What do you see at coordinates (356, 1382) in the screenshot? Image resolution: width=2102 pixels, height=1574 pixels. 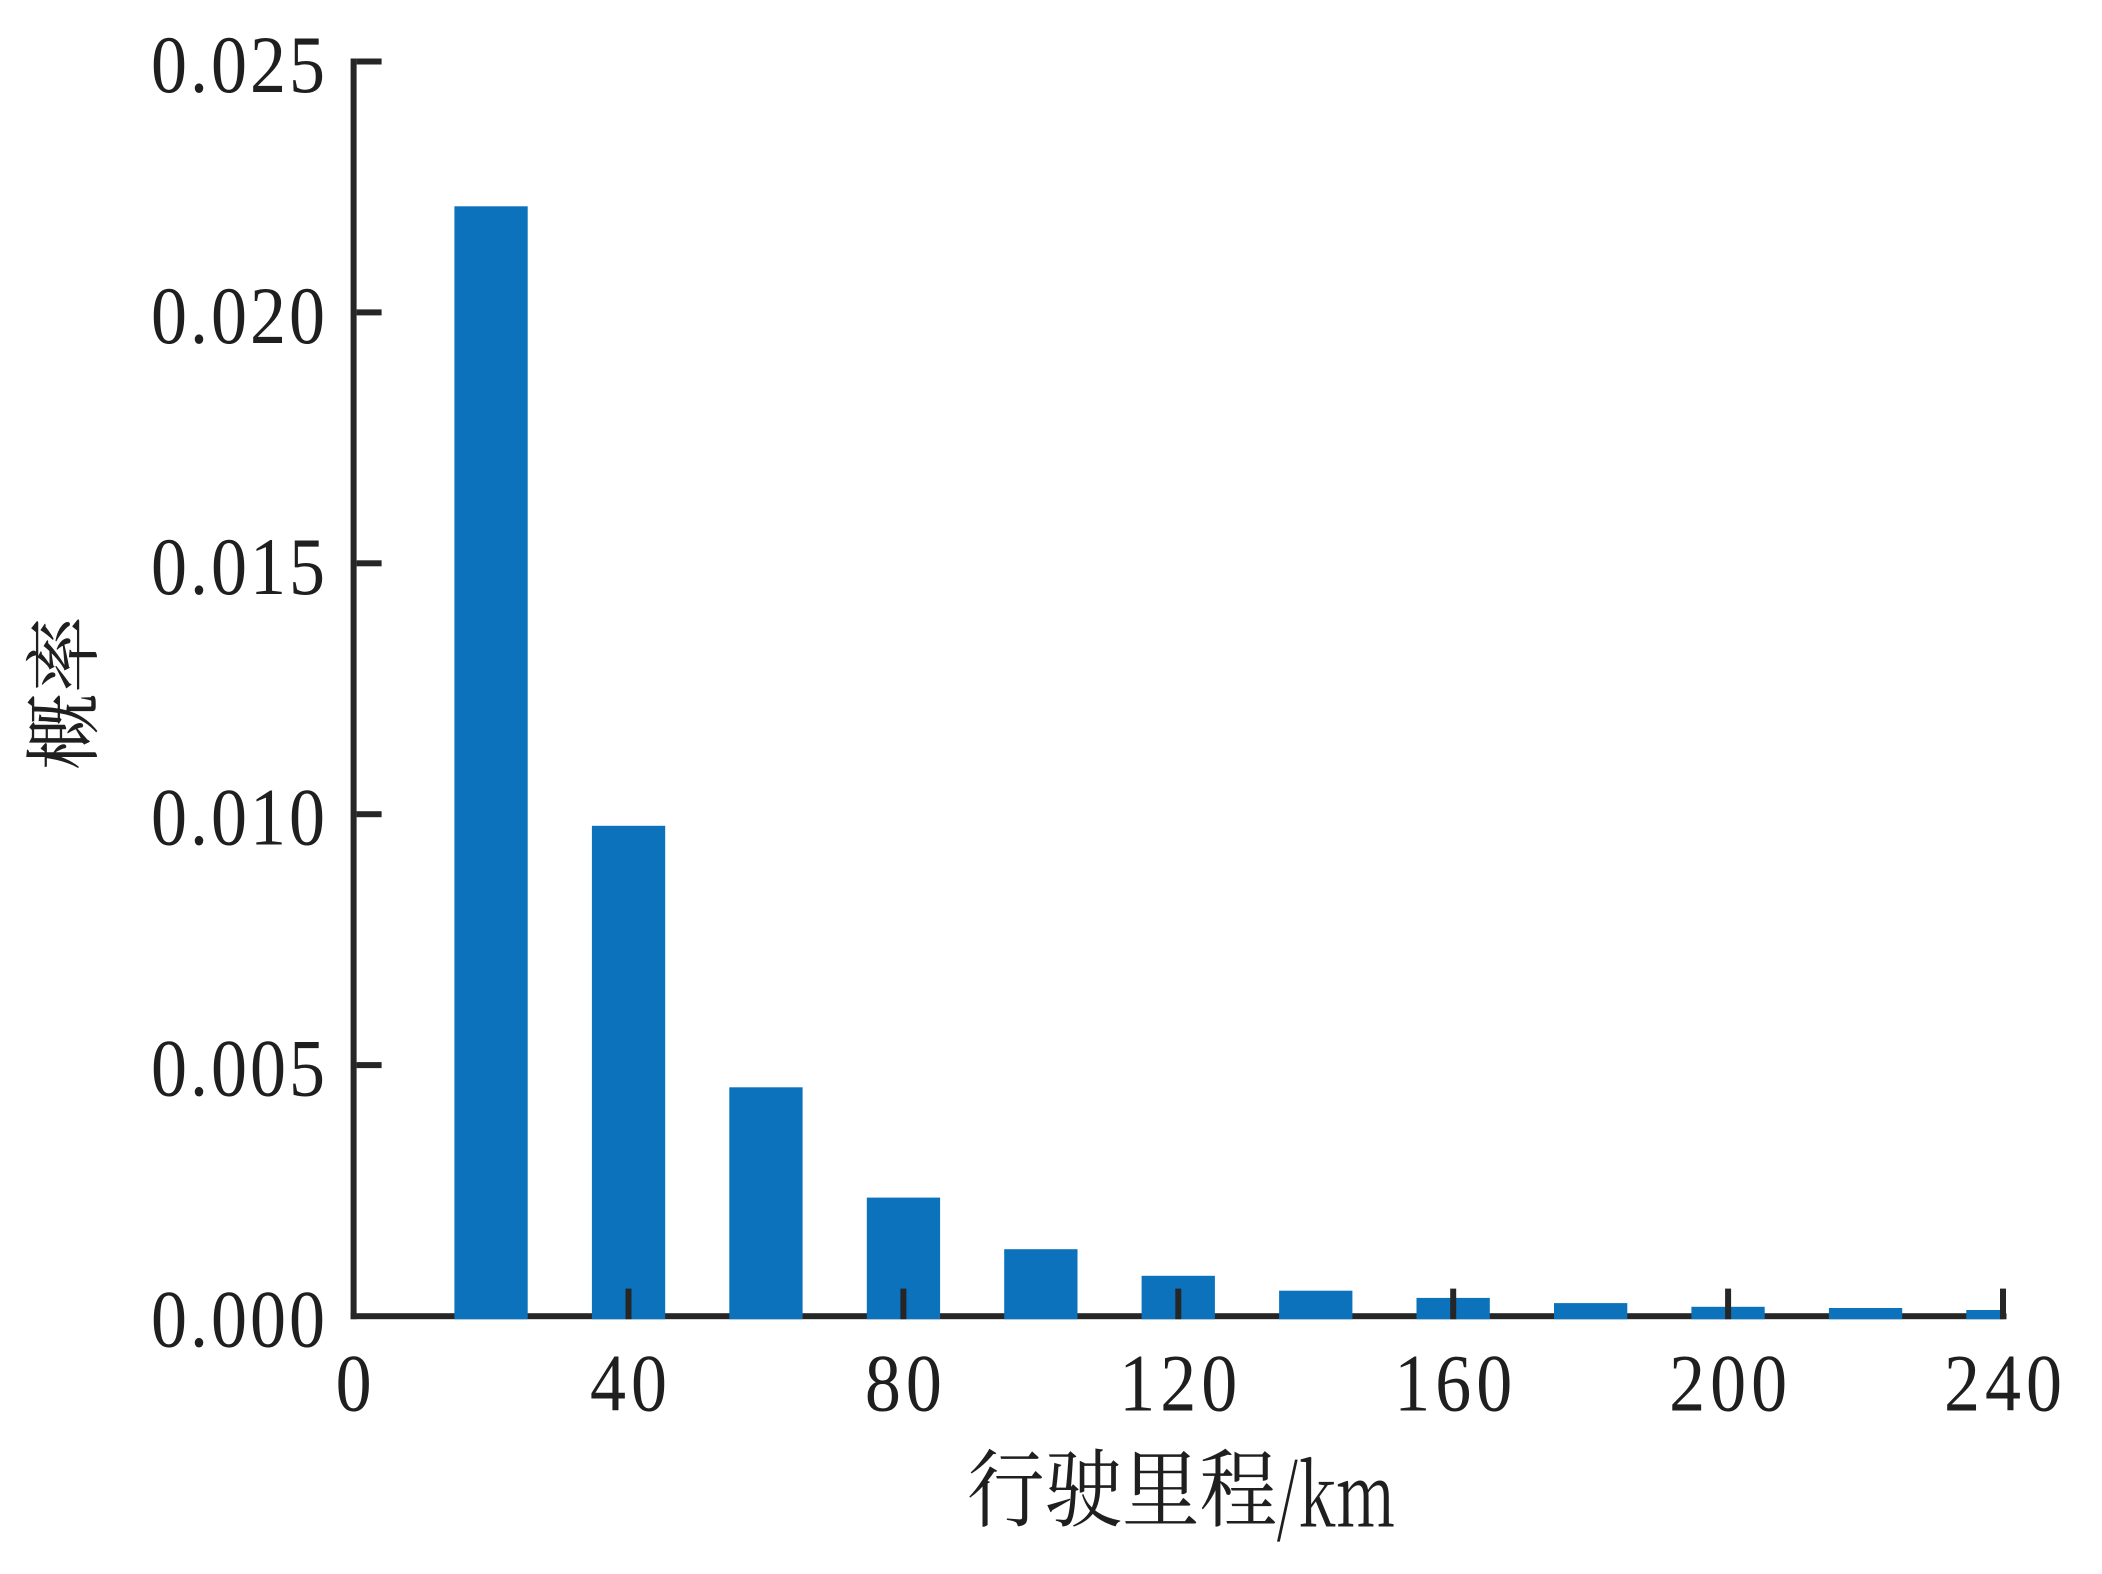 I see `svg-text: 0` at bounding box center [356, 1382].